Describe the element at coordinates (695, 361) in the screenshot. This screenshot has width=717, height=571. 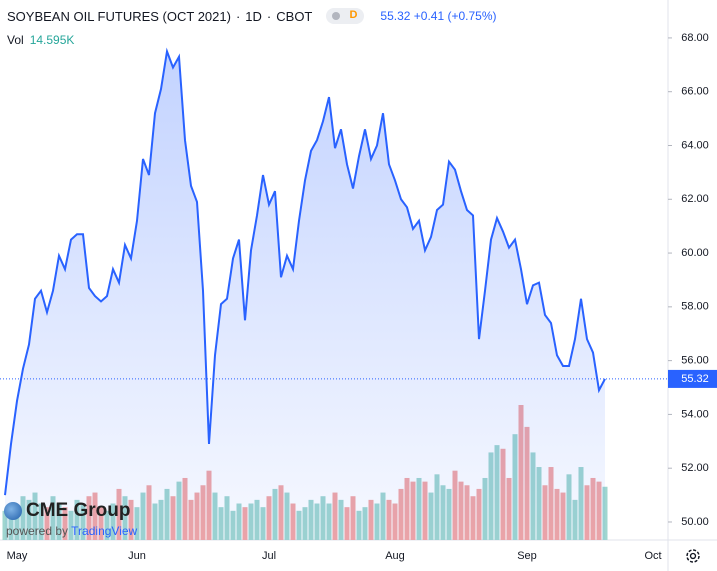
I see `y-tick-label: 56.00` at that location.